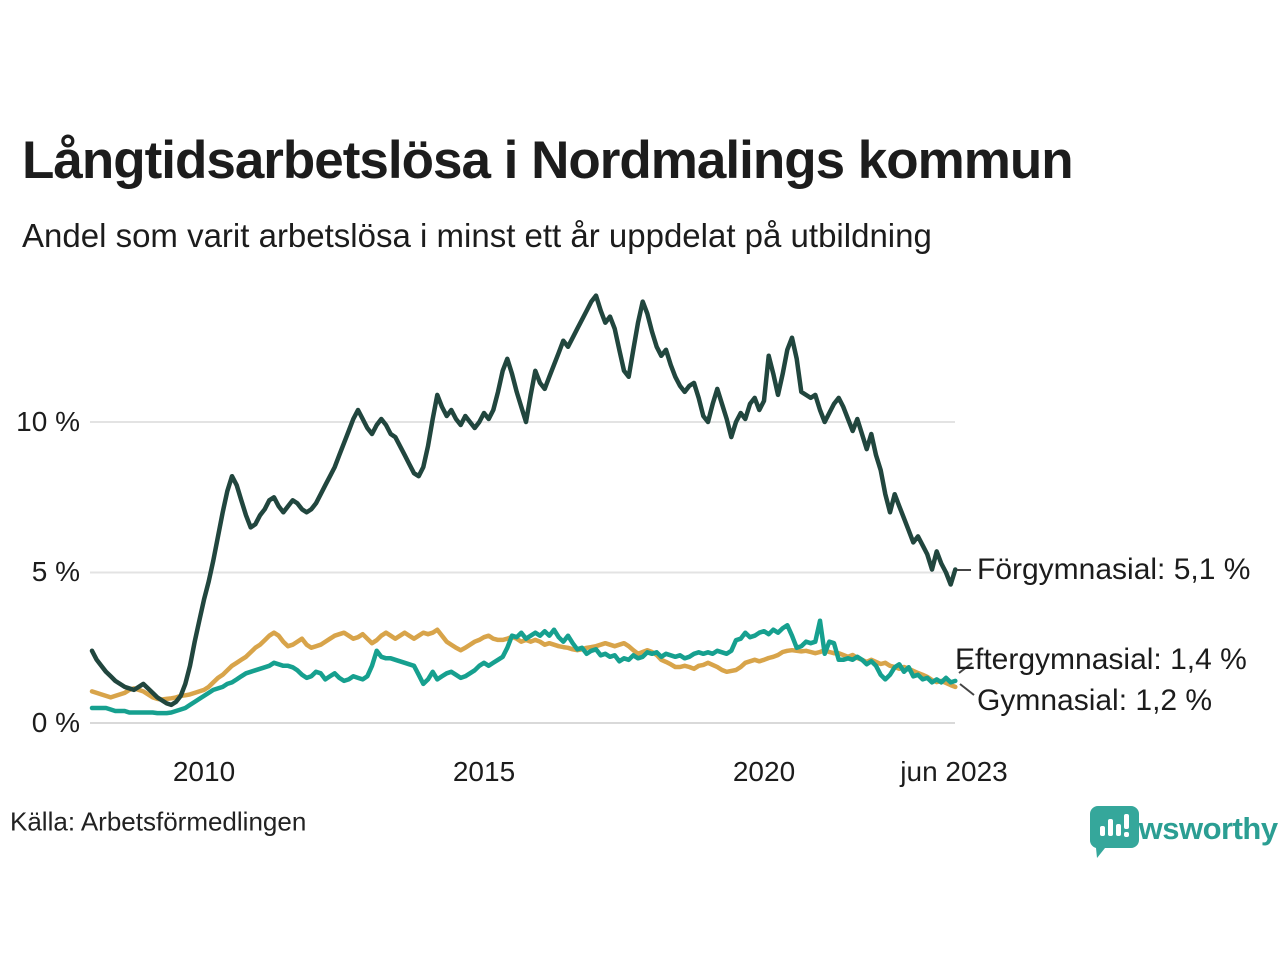  Describe the element at coordinates (55, 722) in the screenshot. I see `y-tick-0: 0 %` at that location.